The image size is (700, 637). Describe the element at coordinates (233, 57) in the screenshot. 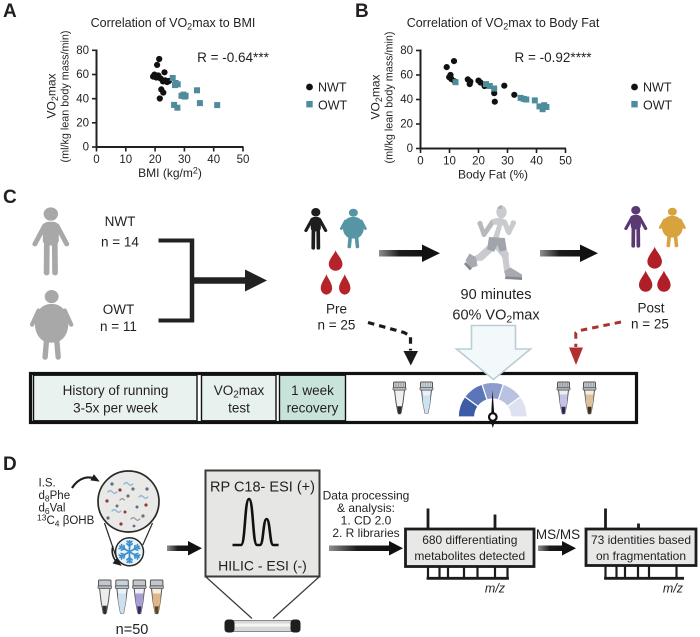

I see `svg-text: R = -0.64***` at that location.